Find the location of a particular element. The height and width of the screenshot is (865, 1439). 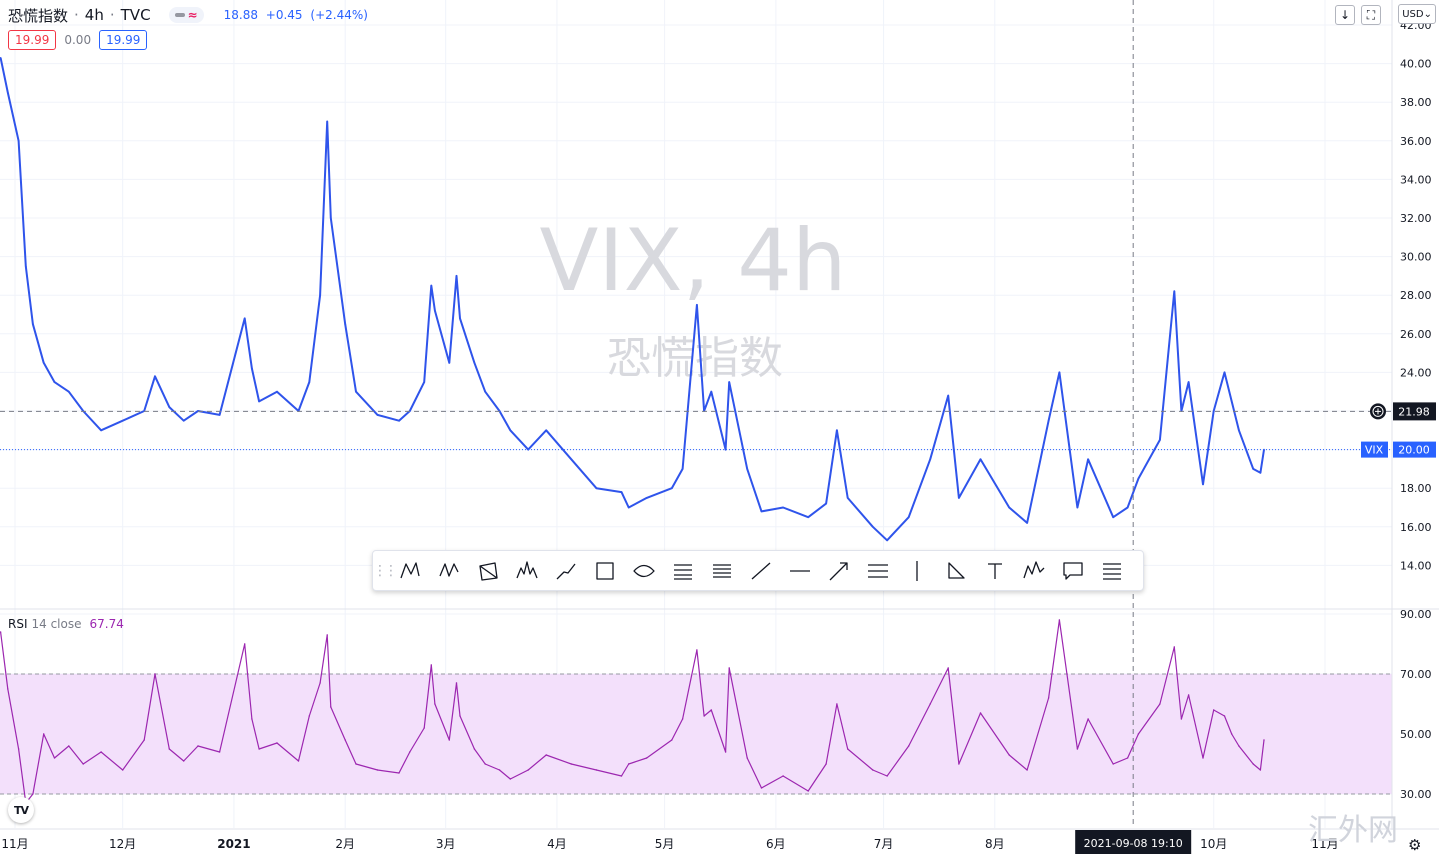

vertical-line-icon is located at coordinates (916, 571).